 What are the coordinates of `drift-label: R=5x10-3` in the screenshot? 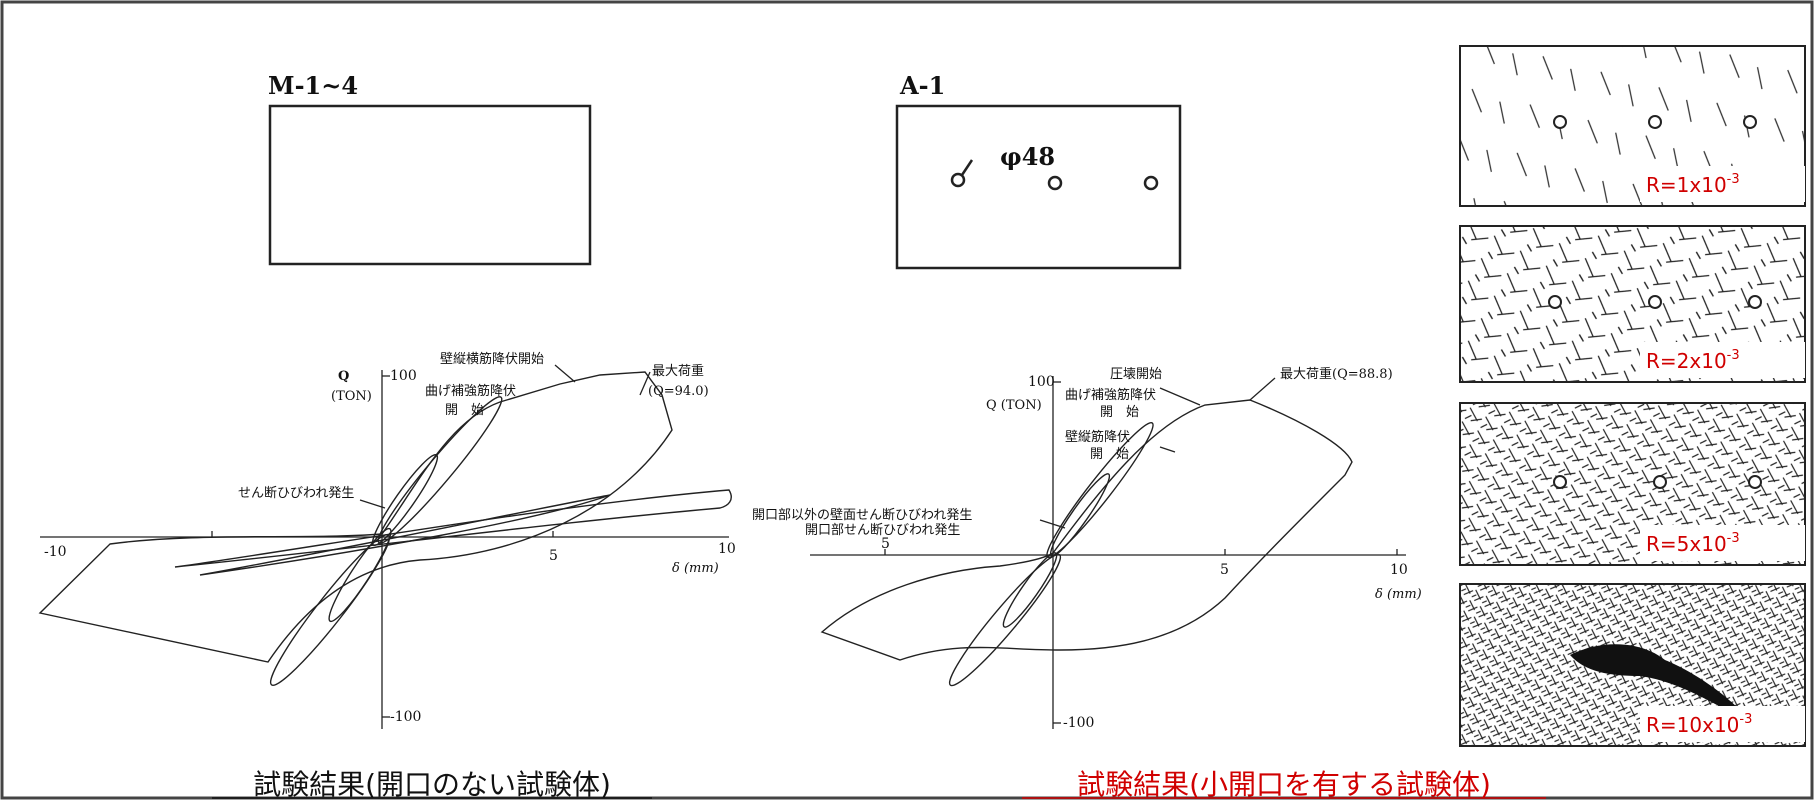 It's located at (1693, 543).